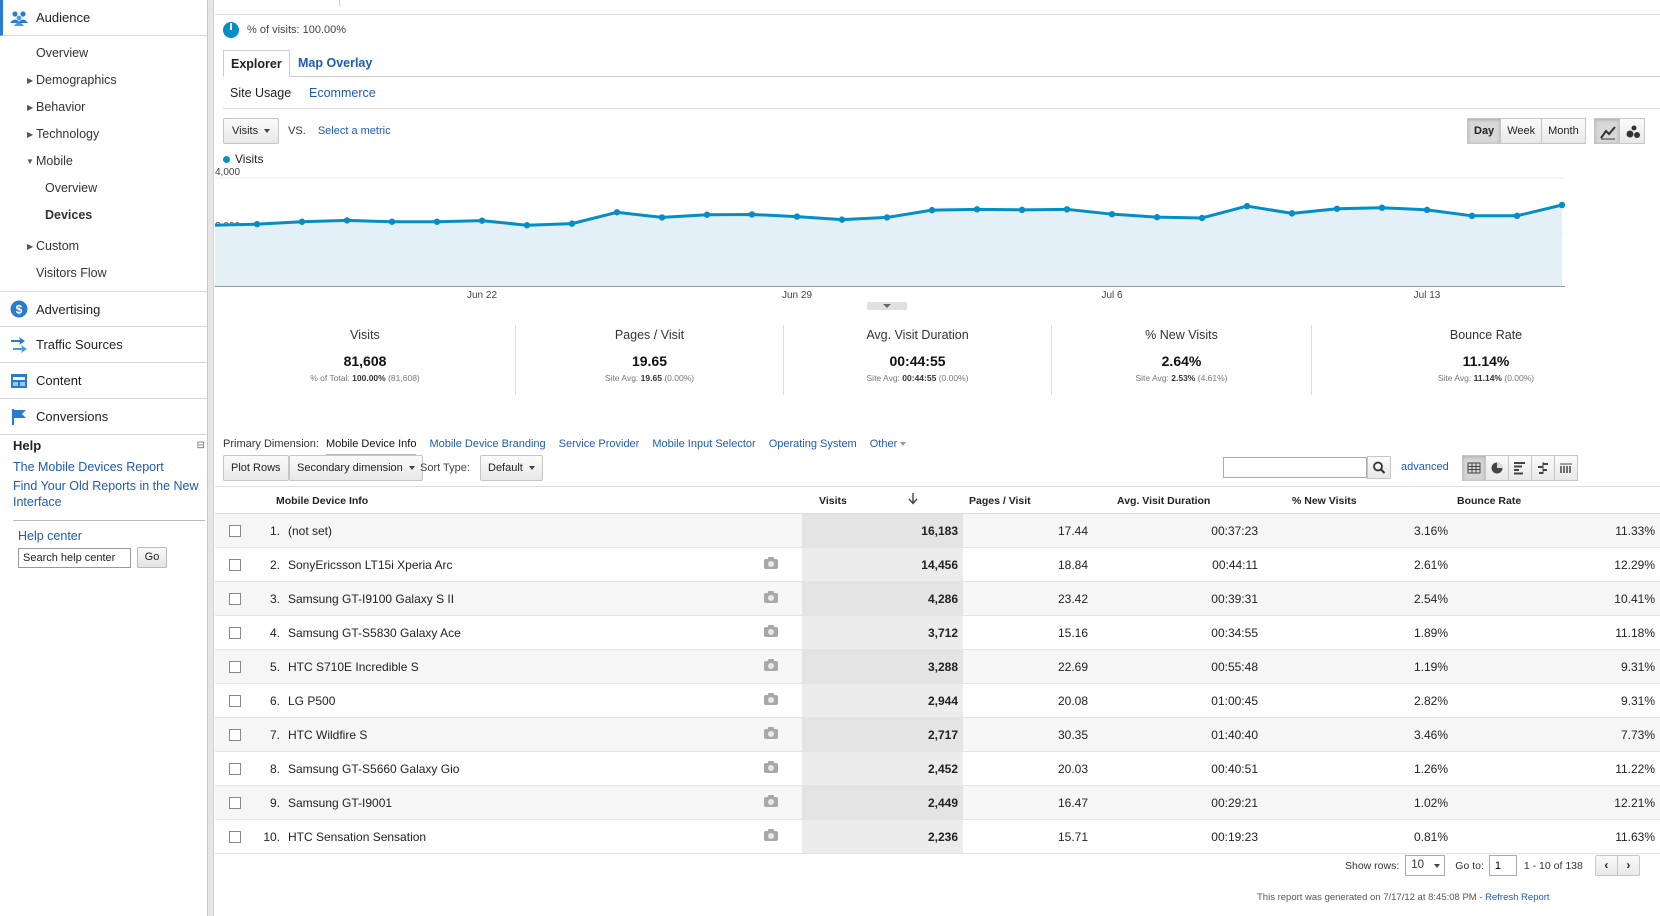 The image size is (1660, 916). Describe the element at coordinates (374, 769) in the screenshot. I see `device-name-link: Samsung GT-S5660 Galaxy Gio` at that location.